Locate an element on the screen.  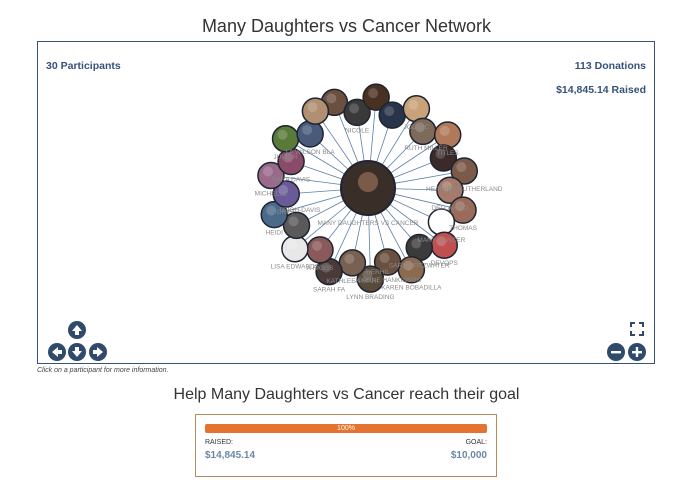
progress-label: 100% is located at coordinates (346, 428).